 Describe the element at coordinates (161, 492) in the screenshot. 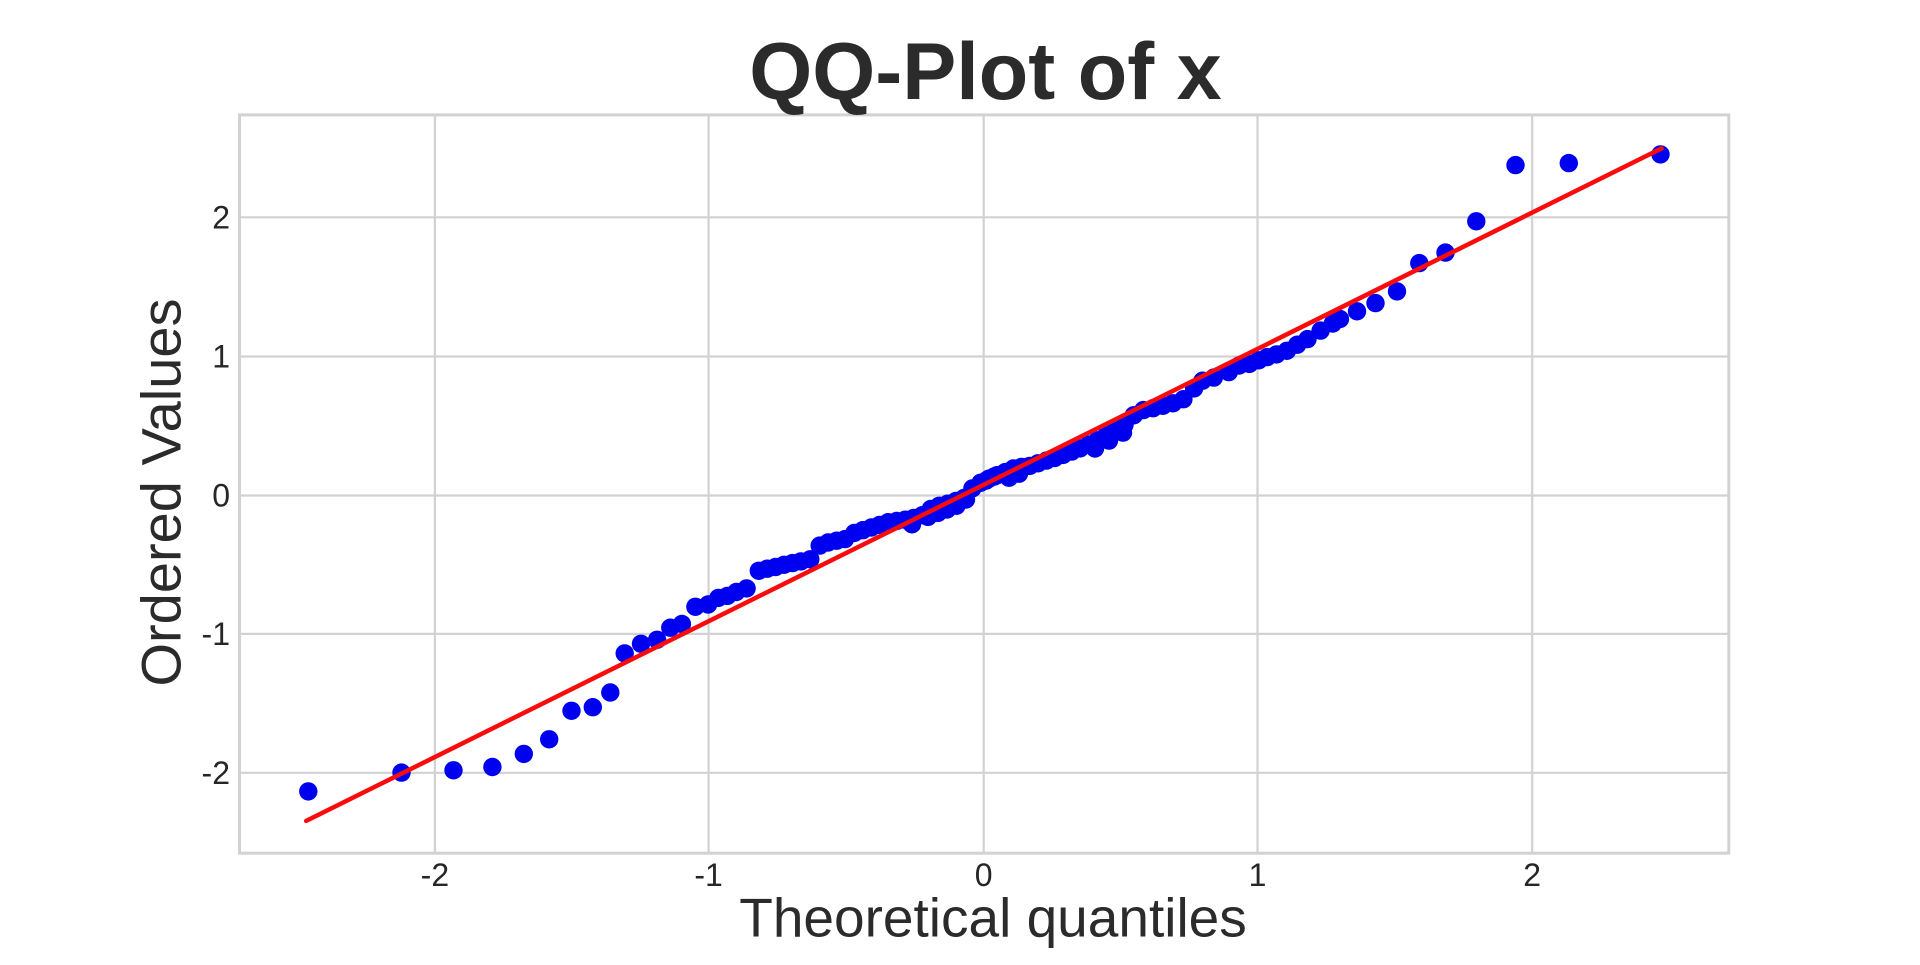

I see `svg-text: Ordered Values` at that location.